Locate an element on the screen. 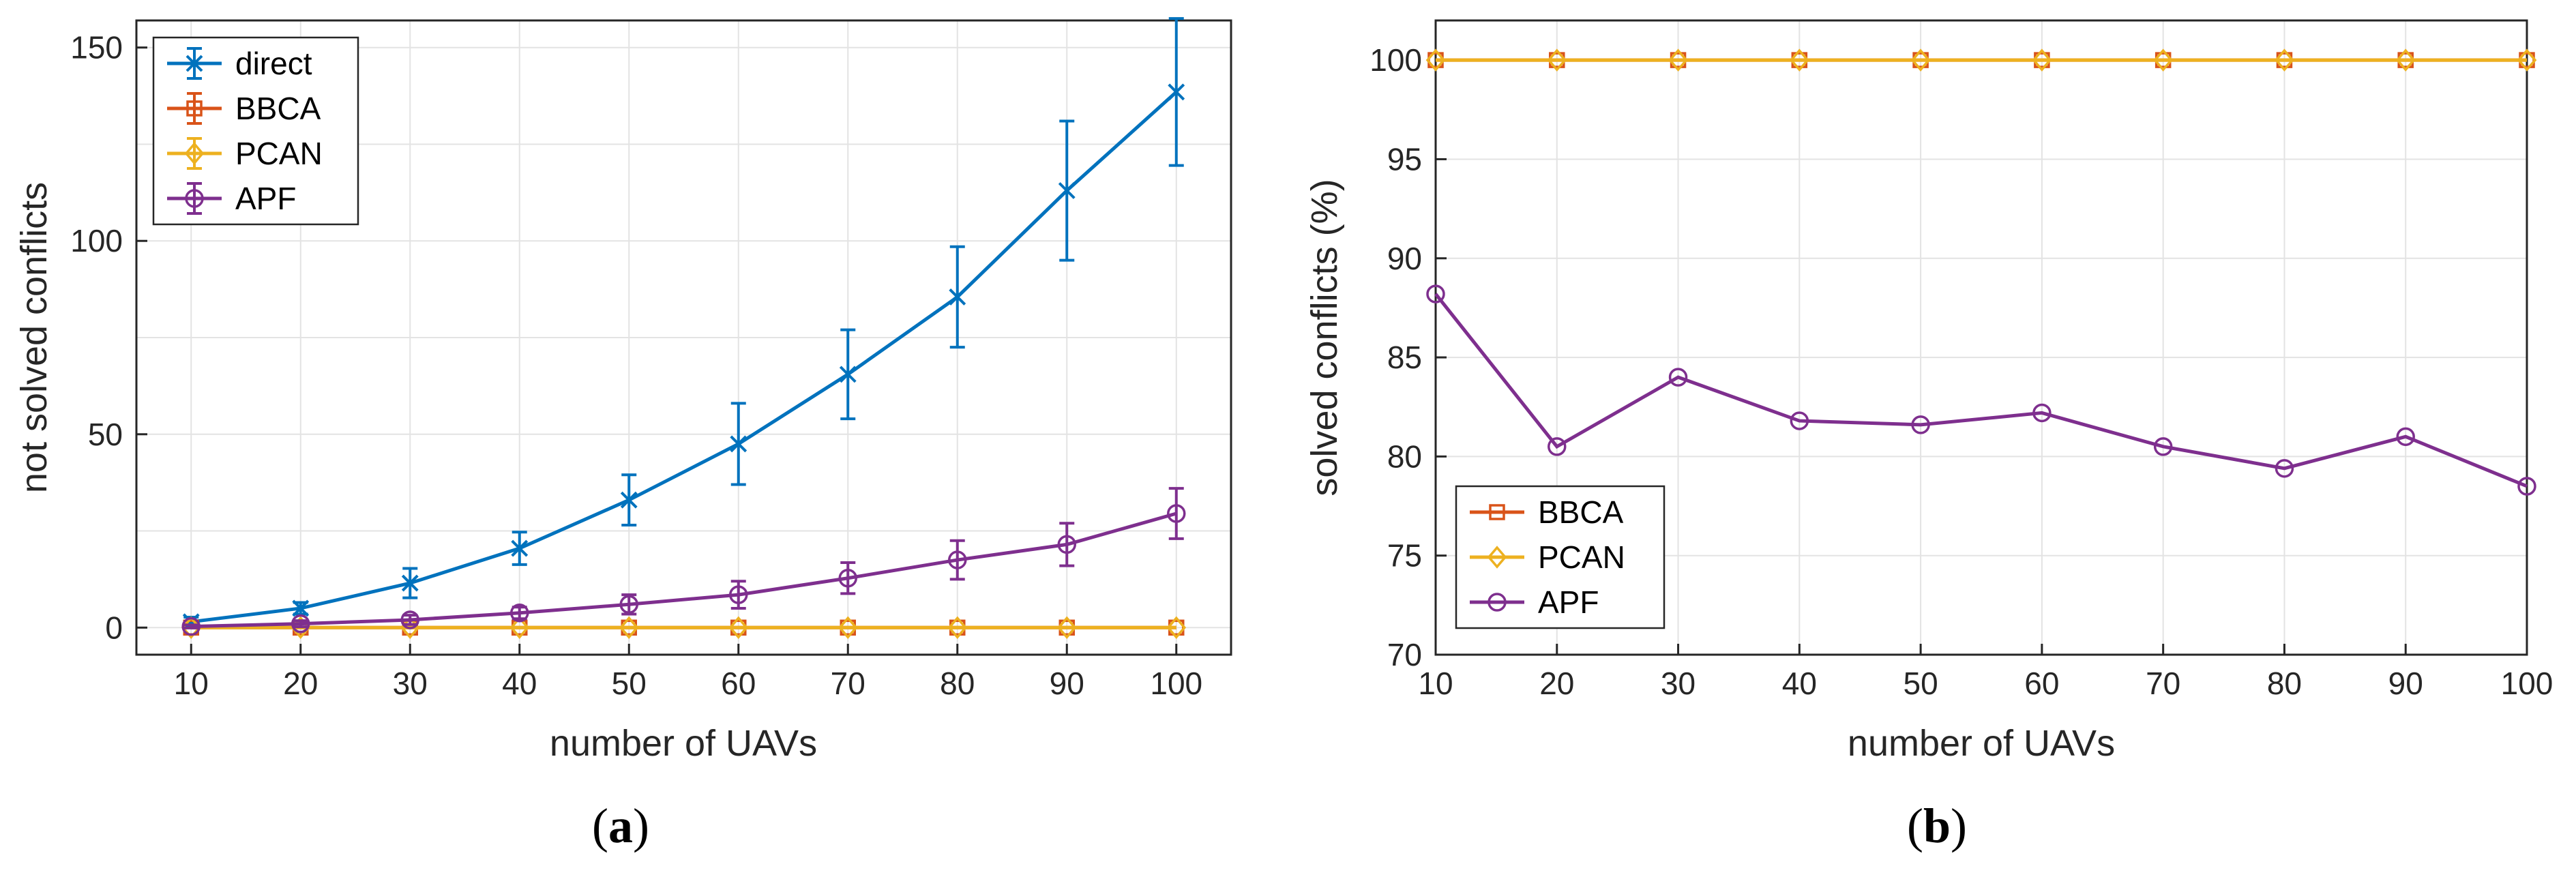 Image resolution: width=2576 pixels, height=877 pixels. x-tick-label: 40 is located at coordinates (1799, 683).